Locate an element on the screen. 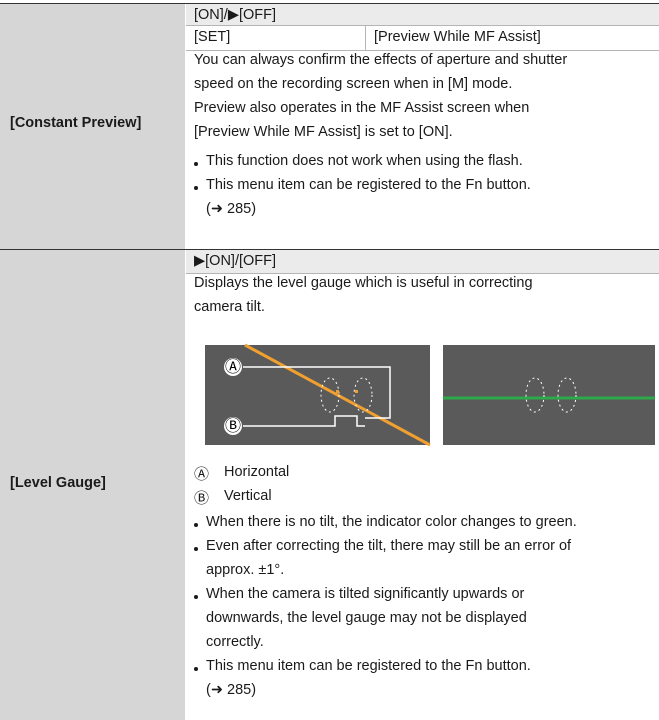  options-cell: ▶[ON]/[OFF] is located at coordinates (422, 262).